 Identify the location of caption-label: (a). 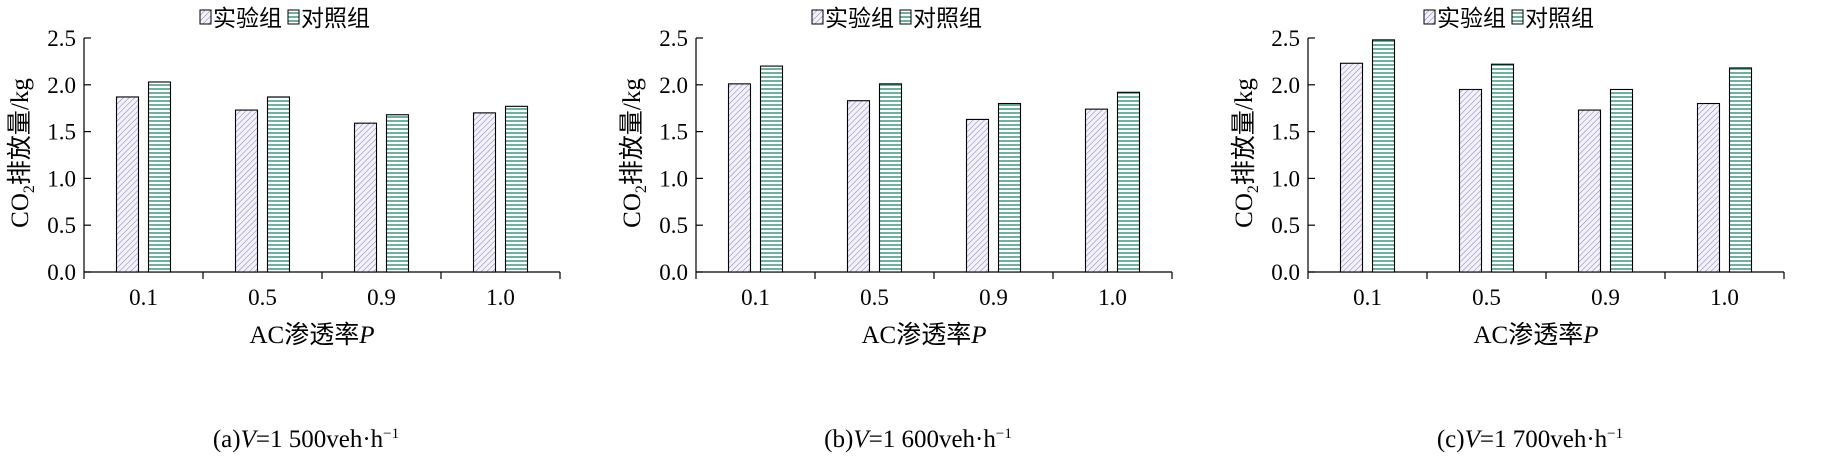
(226, 439).